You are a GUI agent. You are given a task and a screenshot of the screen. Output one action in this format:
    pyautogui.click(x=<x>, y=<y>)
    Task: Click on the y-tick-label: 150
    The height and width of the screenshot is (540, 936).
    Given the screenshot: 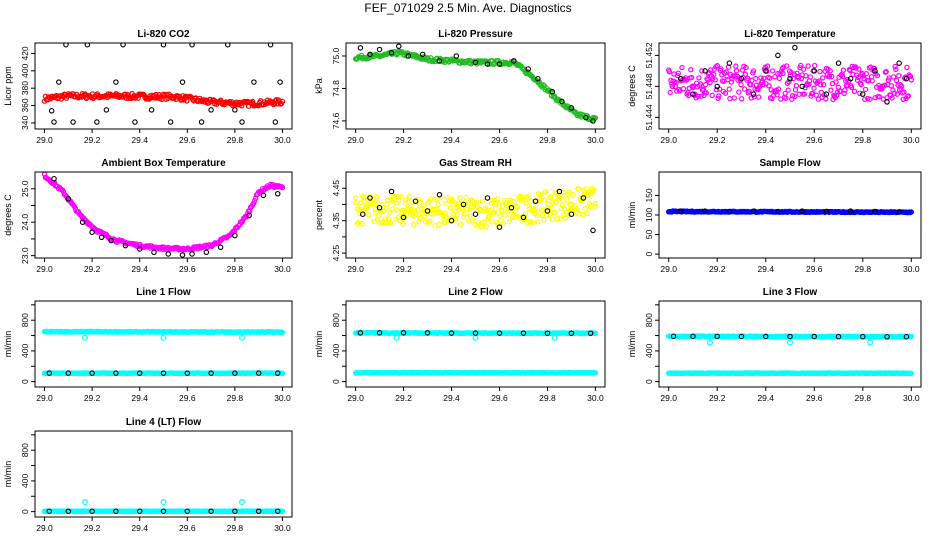 What is the action you would take?
    pyautogui.click(x=649, y=195)
    